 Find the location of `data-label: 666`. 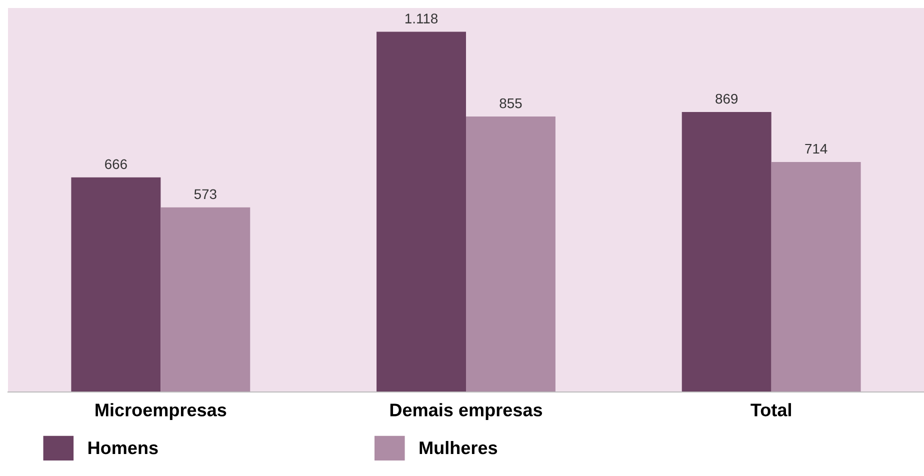

data-label: 666 is located at coordinates (116, 164).